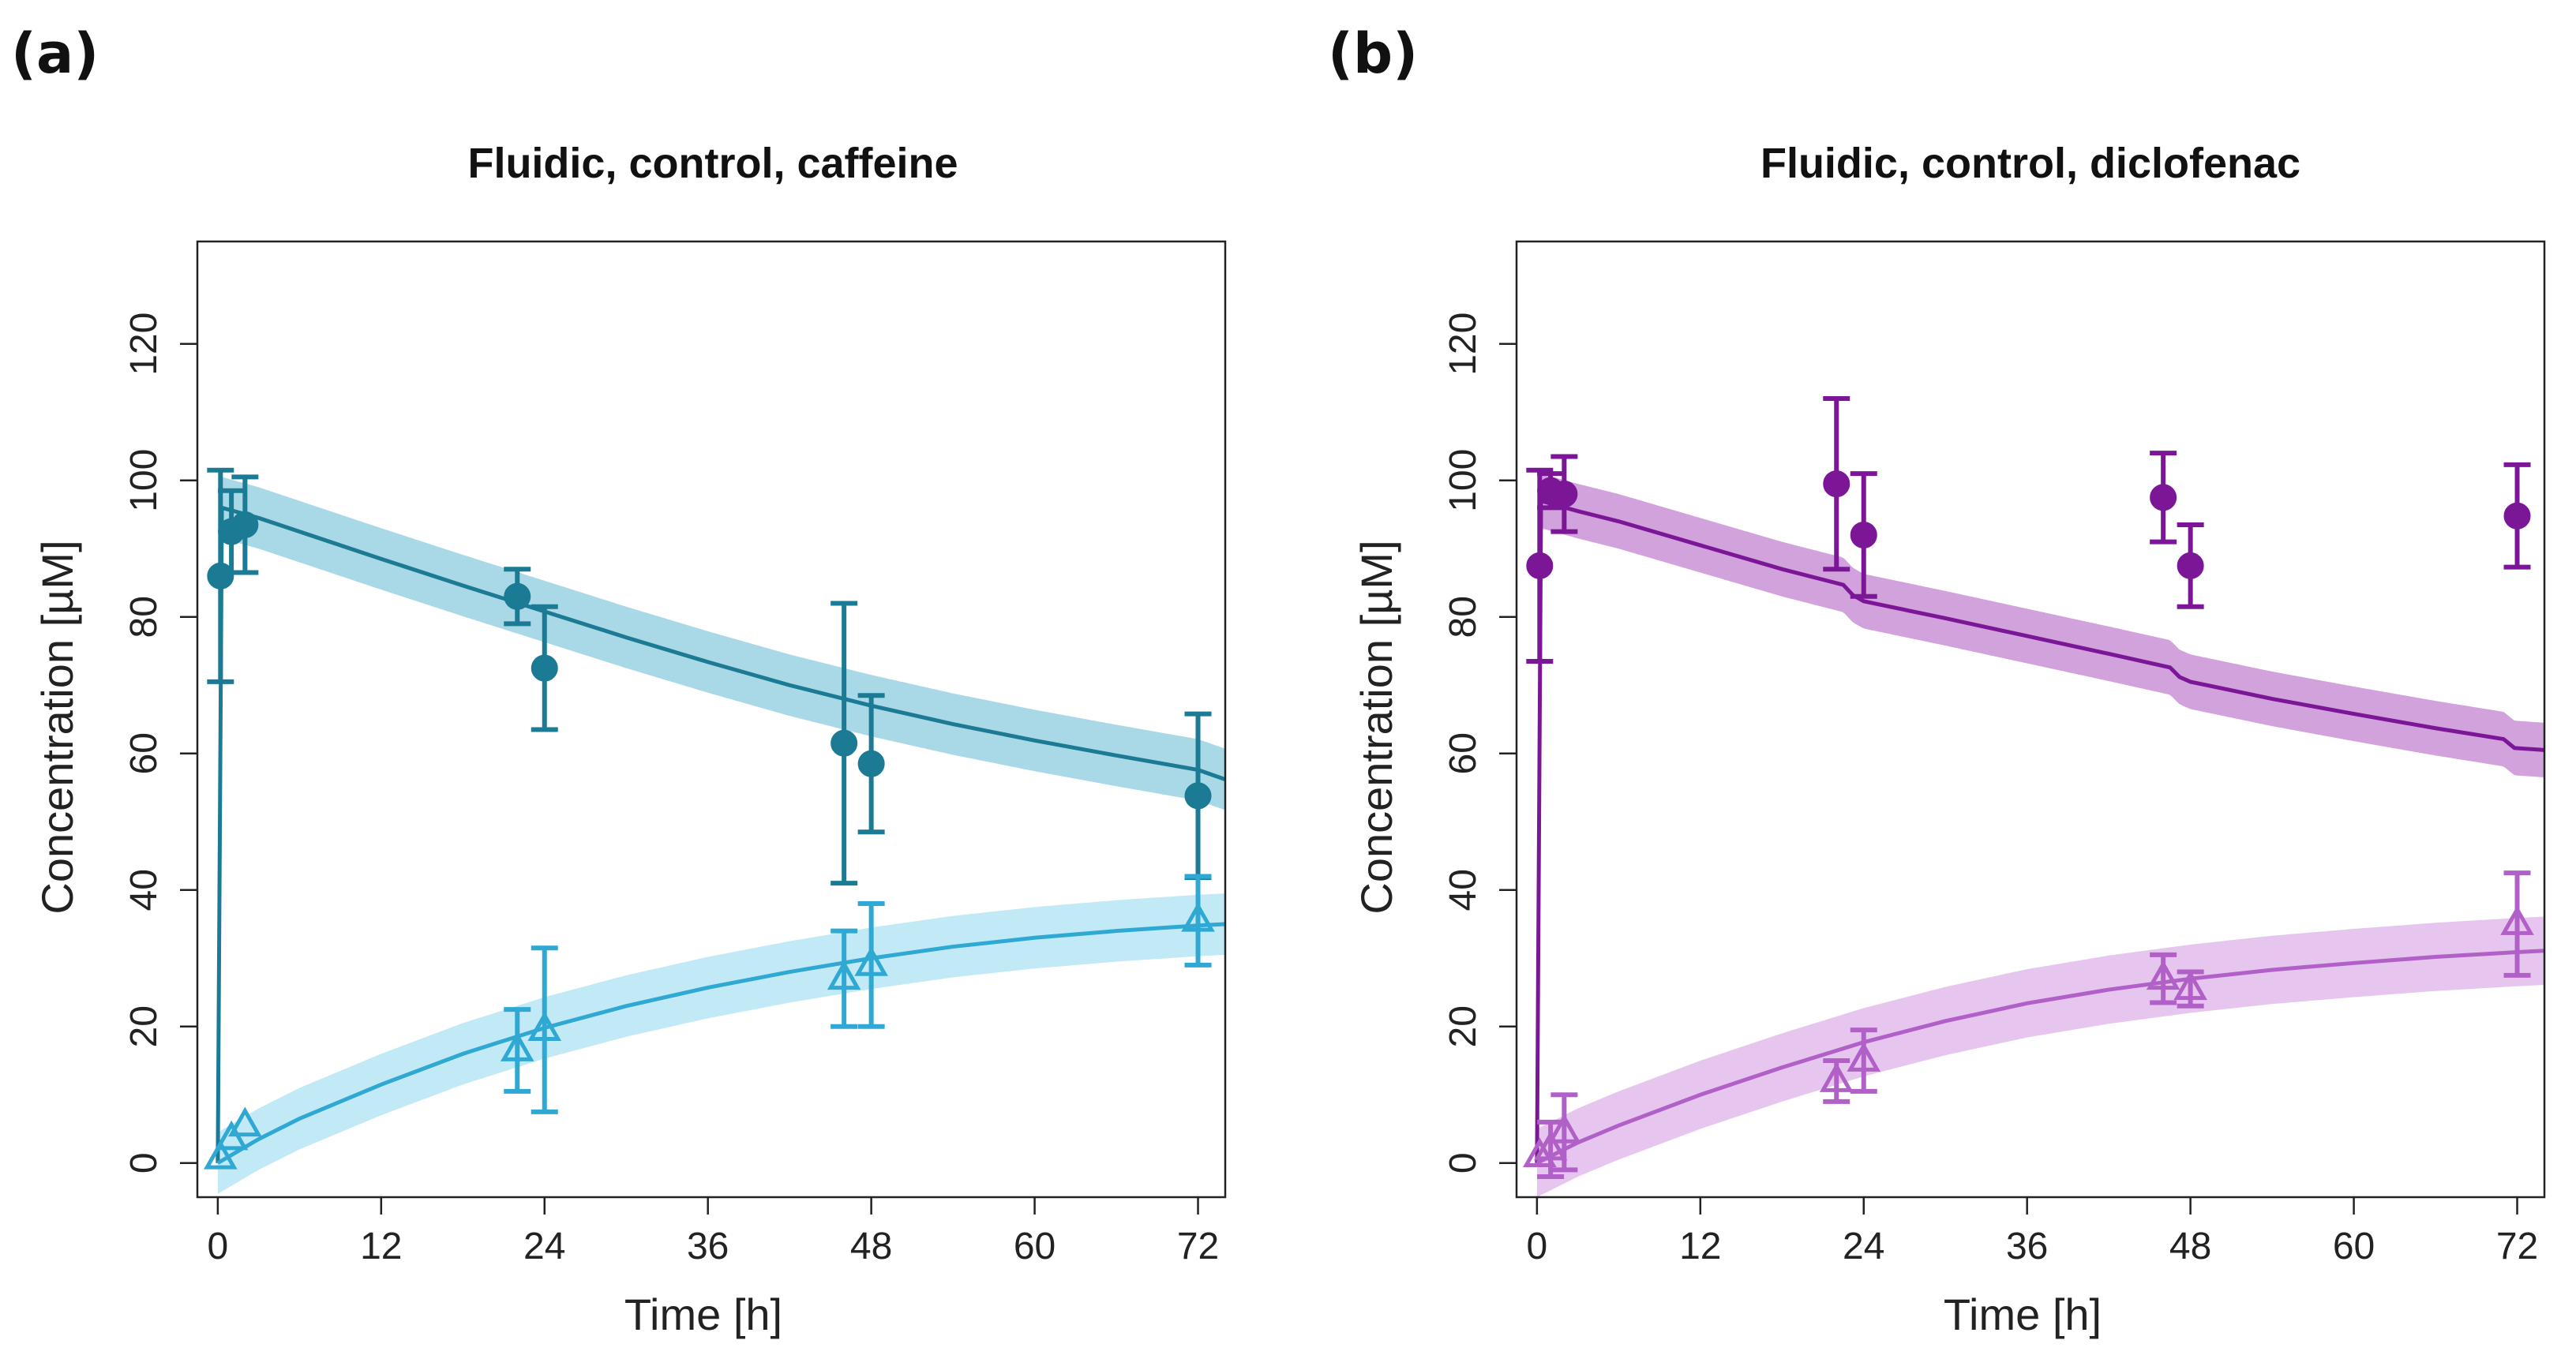 This screenshot has height=1355, width=2576. What do you see at coordinates (1373, 53) in the screenshot?
I see `panel-label-b: (b)` at bounding box center [1373, 53].